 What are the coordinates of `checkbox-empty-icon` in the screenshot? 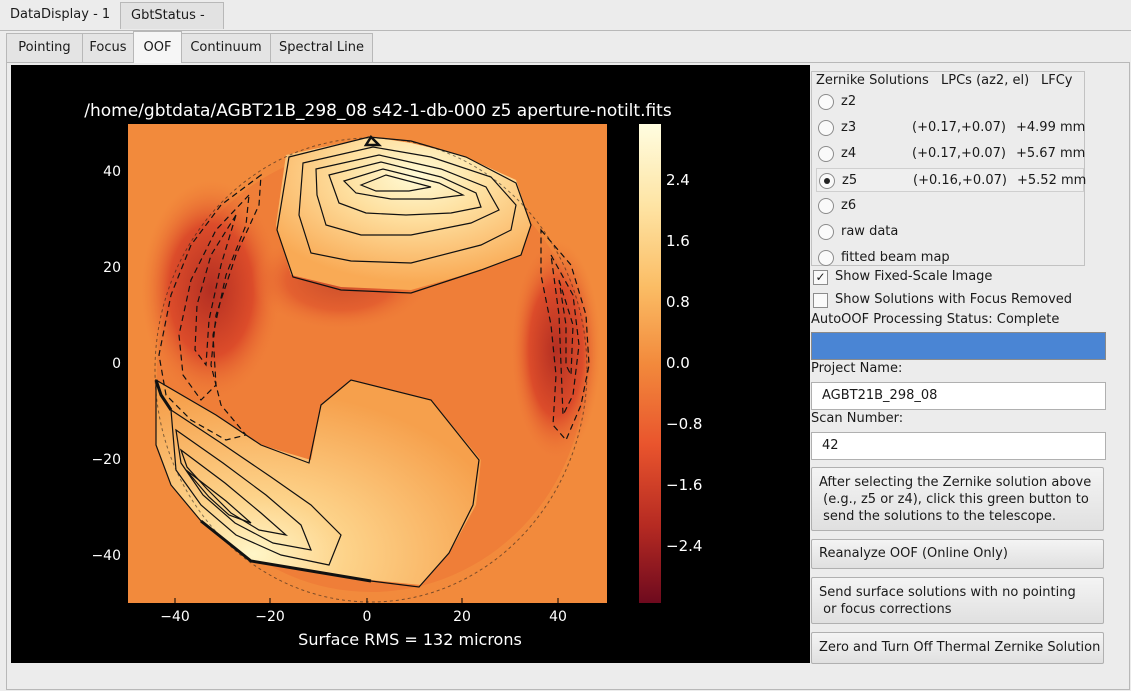 It's located at (820, 300).